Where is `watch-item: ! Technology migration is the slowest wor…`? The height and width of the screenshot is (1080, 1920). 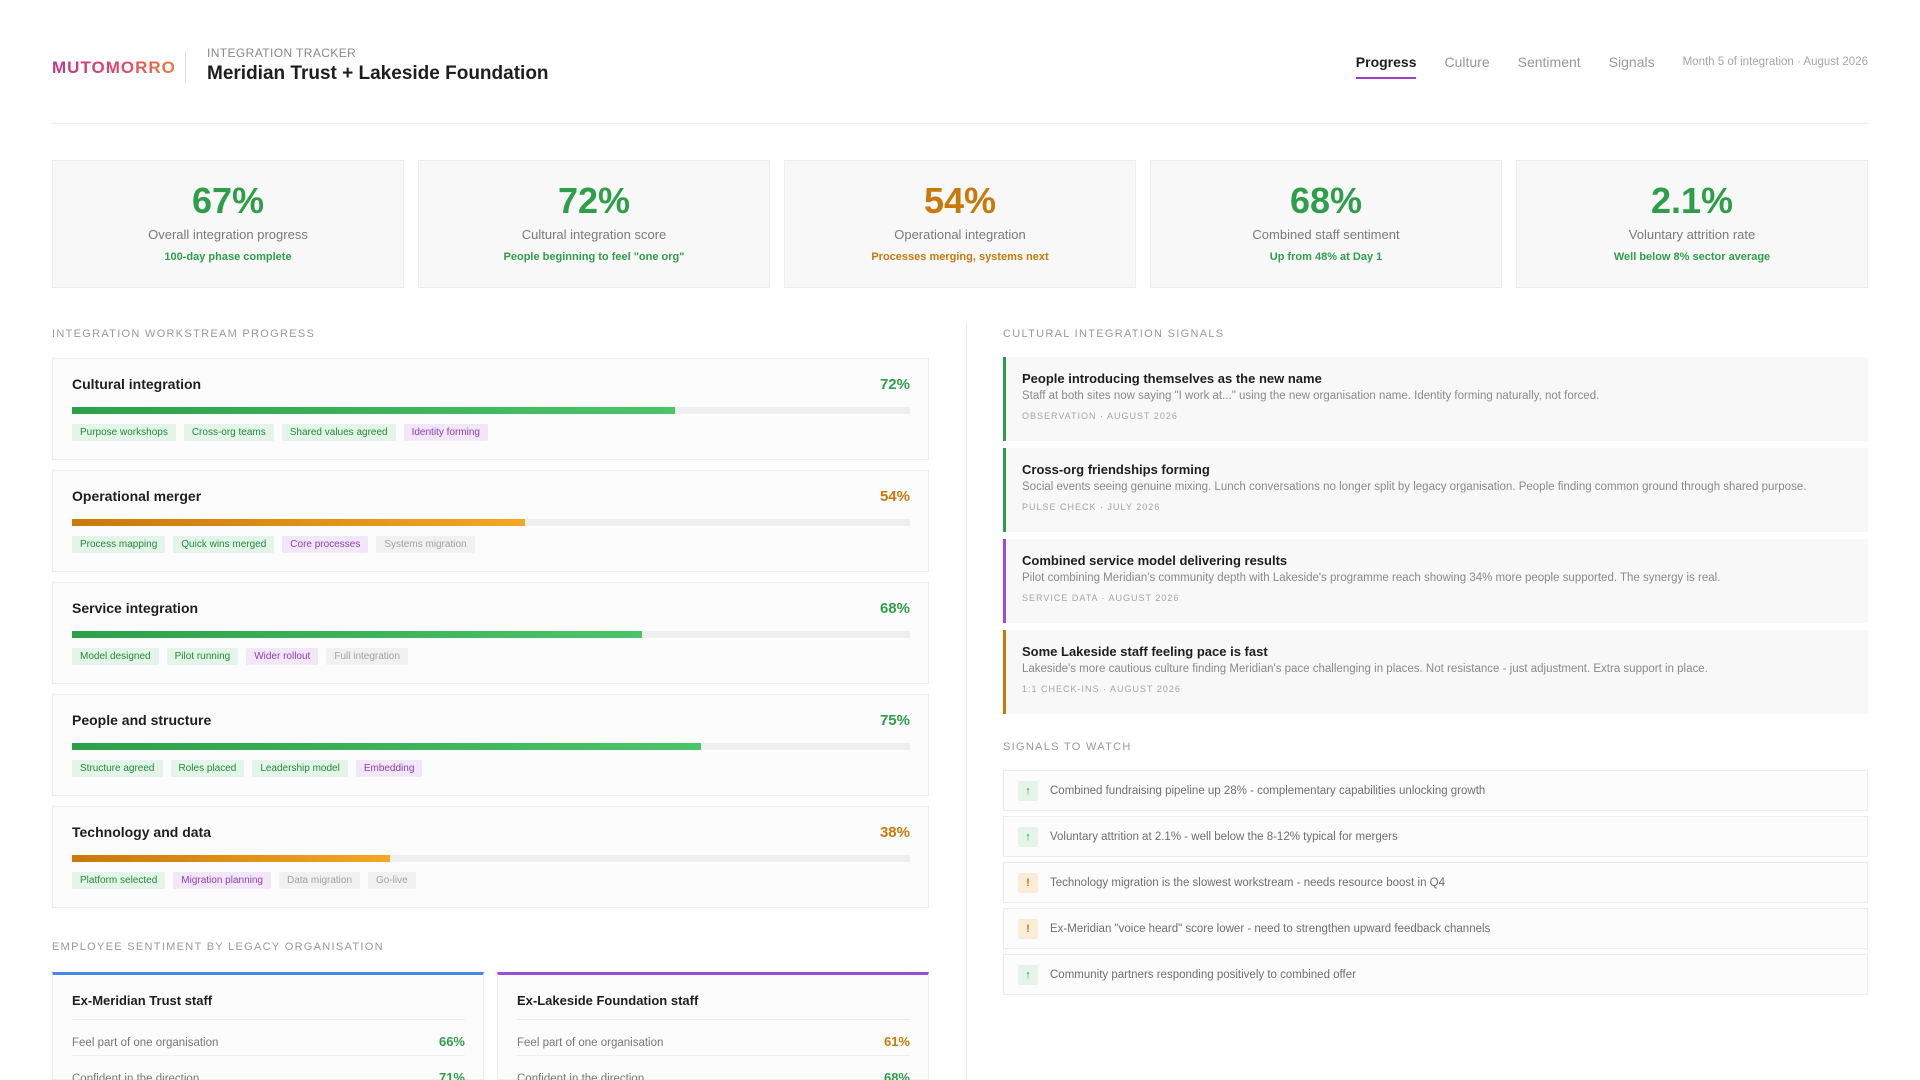 watch-item: ! Technology migration is the slowest wor… is located at coordinates (1435, 882).